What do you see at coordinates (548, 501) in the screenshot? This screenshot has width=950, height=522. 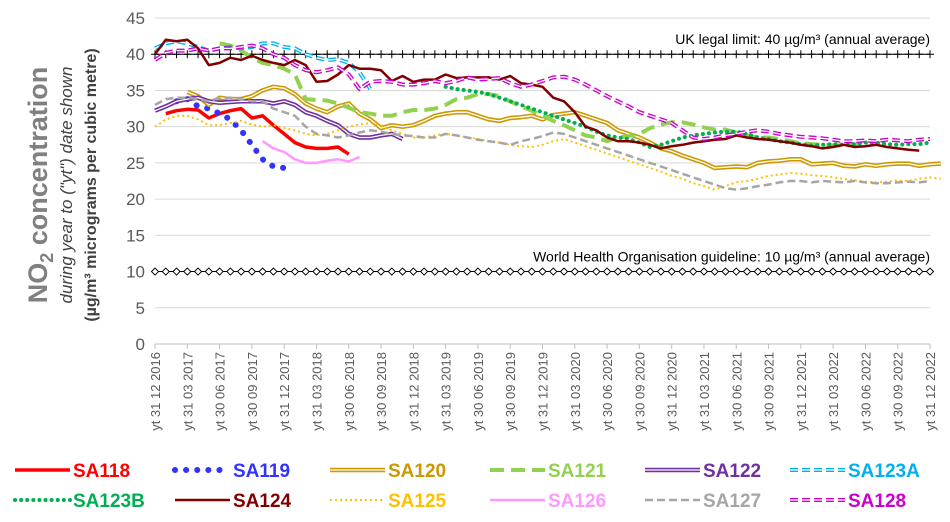 I see `legend-item-sa126: SA126` at bounding box center [548, 501].